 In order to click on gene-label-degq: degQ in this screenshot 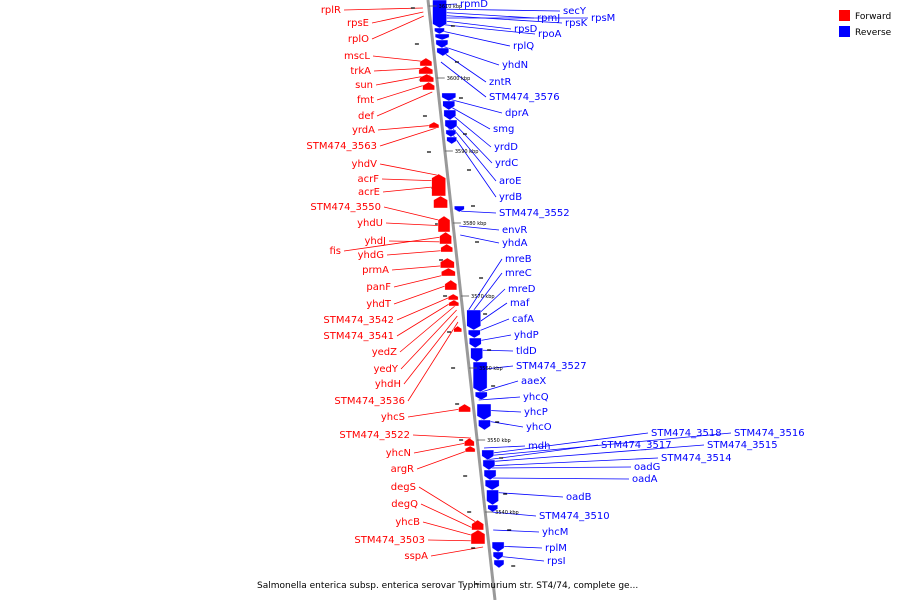, I will do `click(404, 504)`.